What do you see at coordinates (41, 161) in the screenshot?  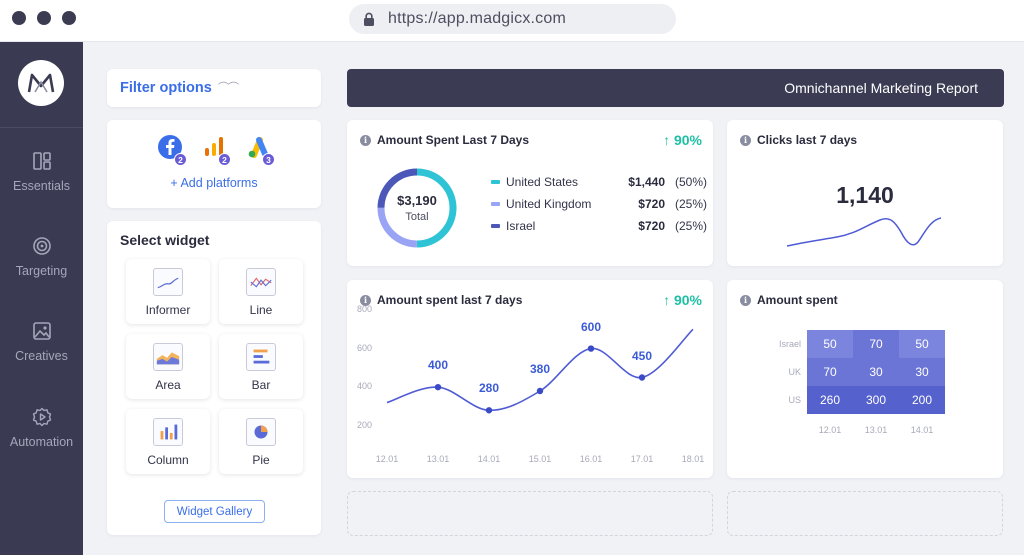 I see `essentials-icon` at bounding box center [41, 161].